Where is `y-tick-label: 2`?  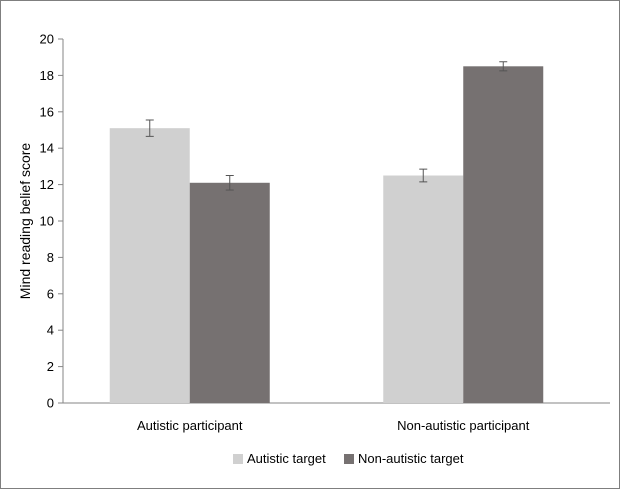
y-tick-label: 2 is located at coordinates (50, 366).